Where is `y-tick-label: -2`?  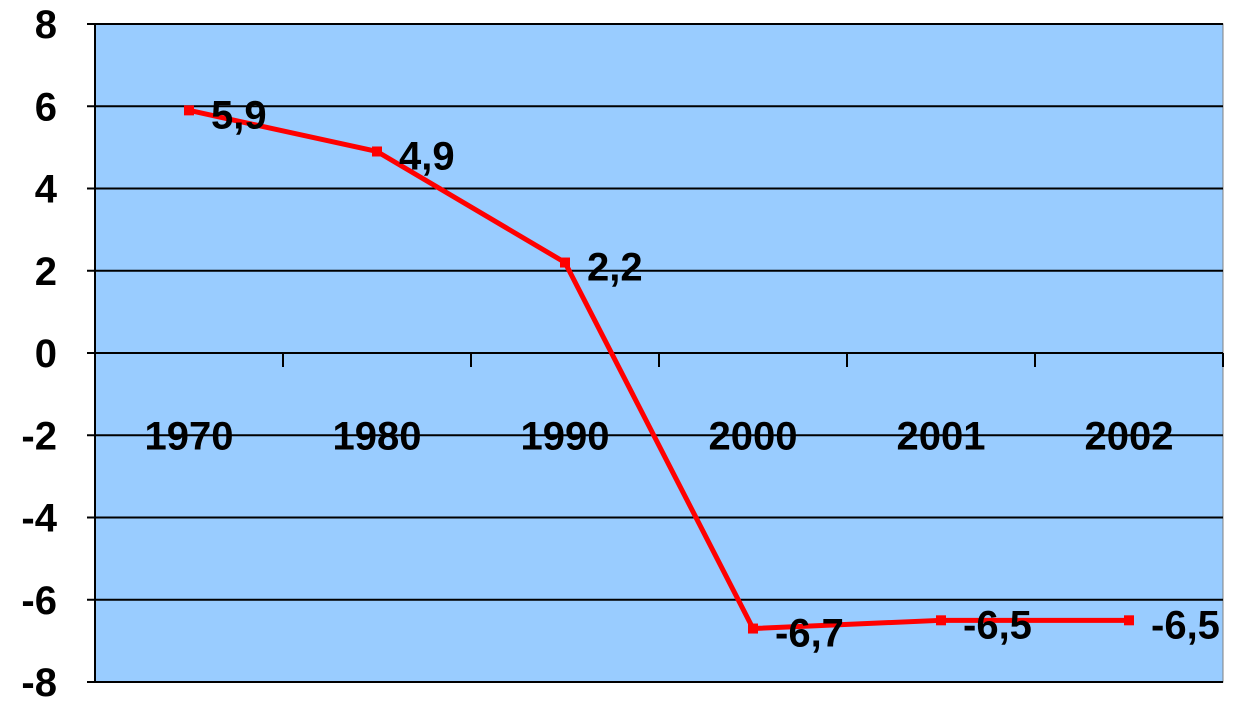
y-tick-label: -2 is located at coordinates (39, 436).